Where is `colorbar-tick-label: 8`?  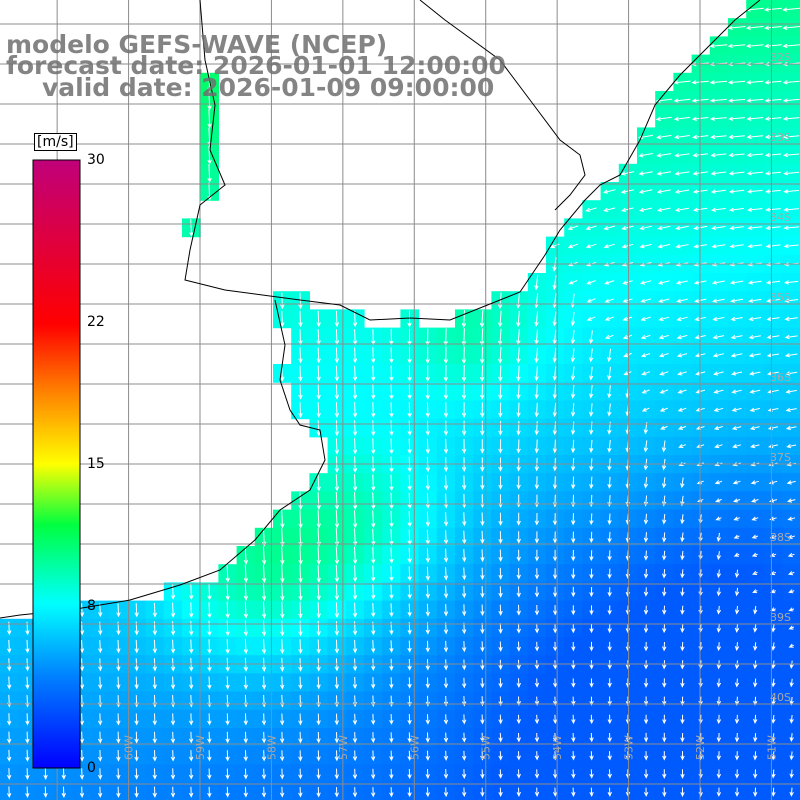
colorbar-tick-label: 8 is located at coordinates (91, 605).